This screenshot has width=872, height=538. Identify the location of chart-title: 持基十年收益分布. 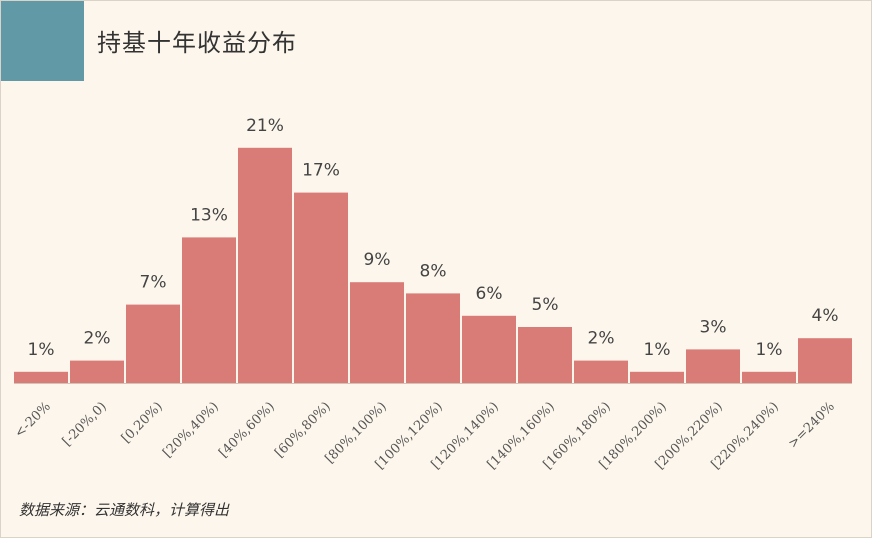
(197, 43).